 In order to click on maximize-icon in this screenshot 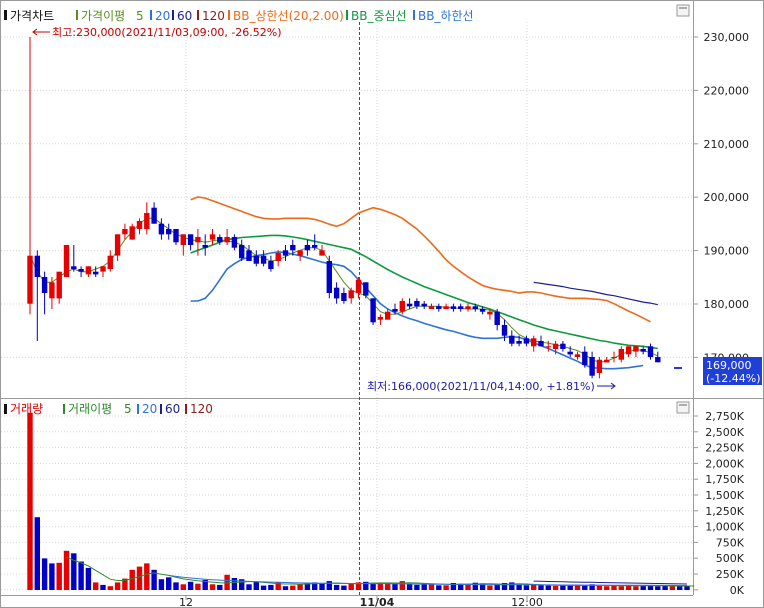, I will do `click(683, 10)`.